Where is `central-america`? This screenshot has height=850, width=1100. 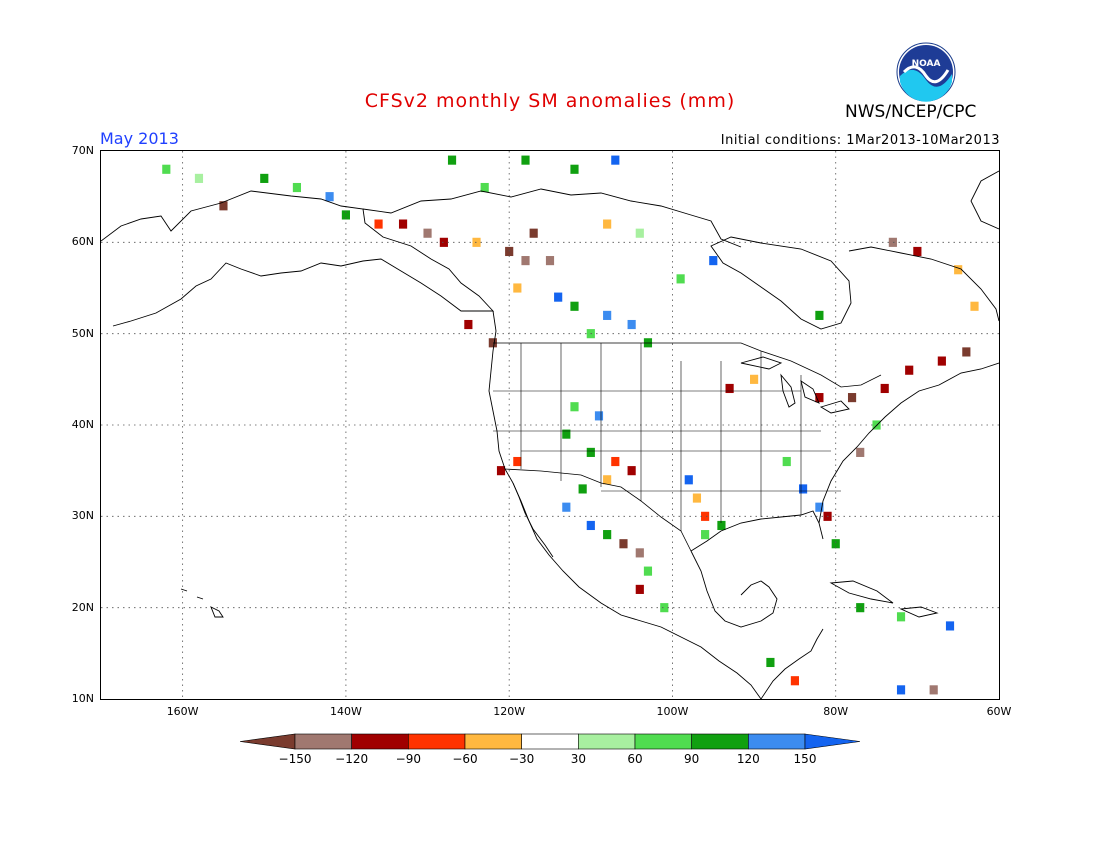 central-america is located at coordinates (792, 663).